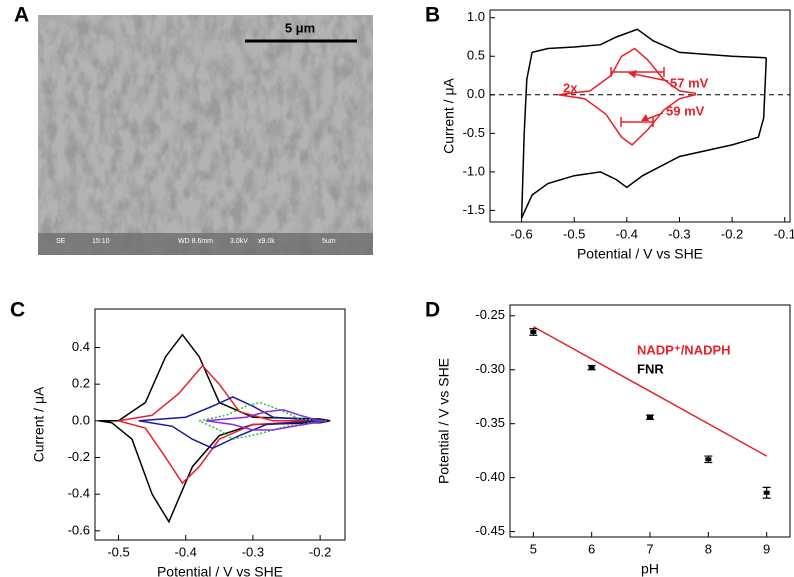  I want to click on info-text: x9.0k, so click(266, 241).